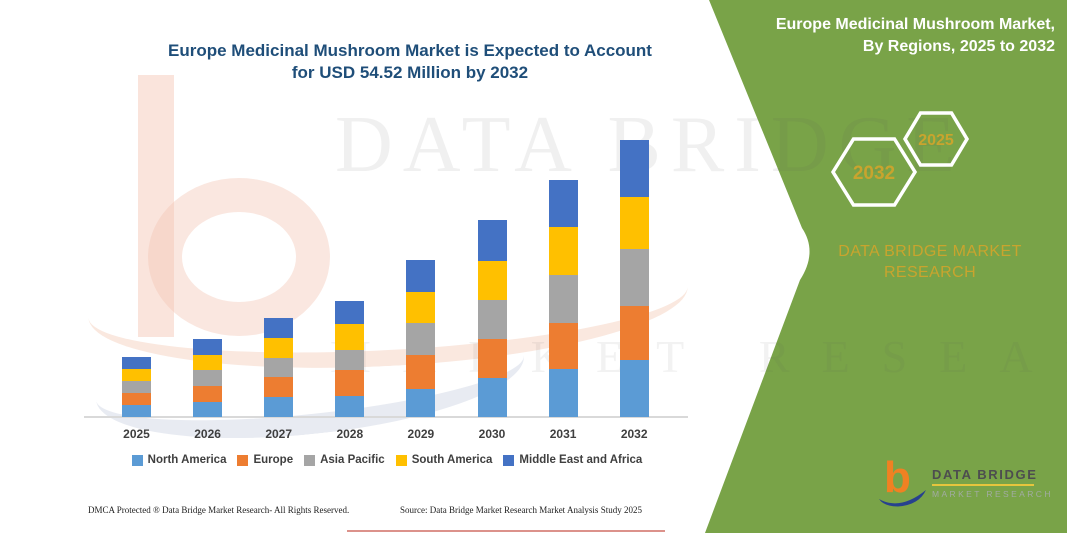  What do you see at coordinates (350, 383) in the screenshot?
I see `bar-segment-2028-europe` at bounding box center [350, 383].